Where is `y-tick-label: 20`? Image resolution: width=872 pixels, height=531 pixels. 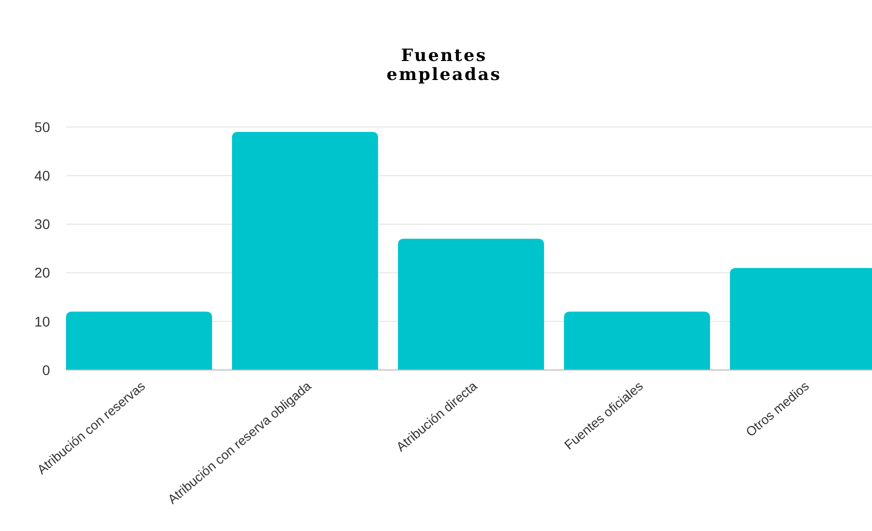
y-tick-label: 20 is located at coordinates (42, 272).